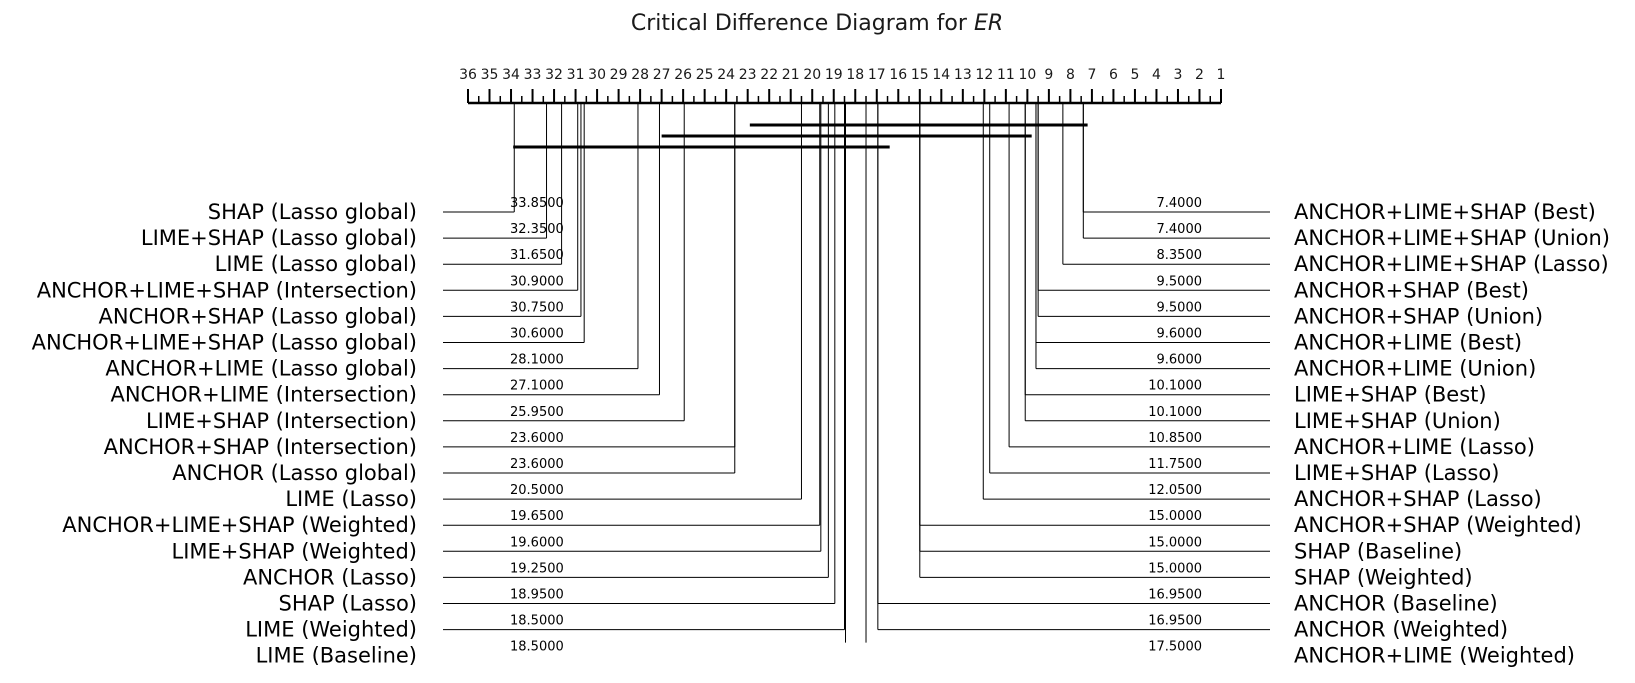 Image resolution: width=1635 pixels, height=683 pixels. Describe the element at coordinates (1070, 75) in the screenshot. I see `axis-tick-label: 8` at that location.